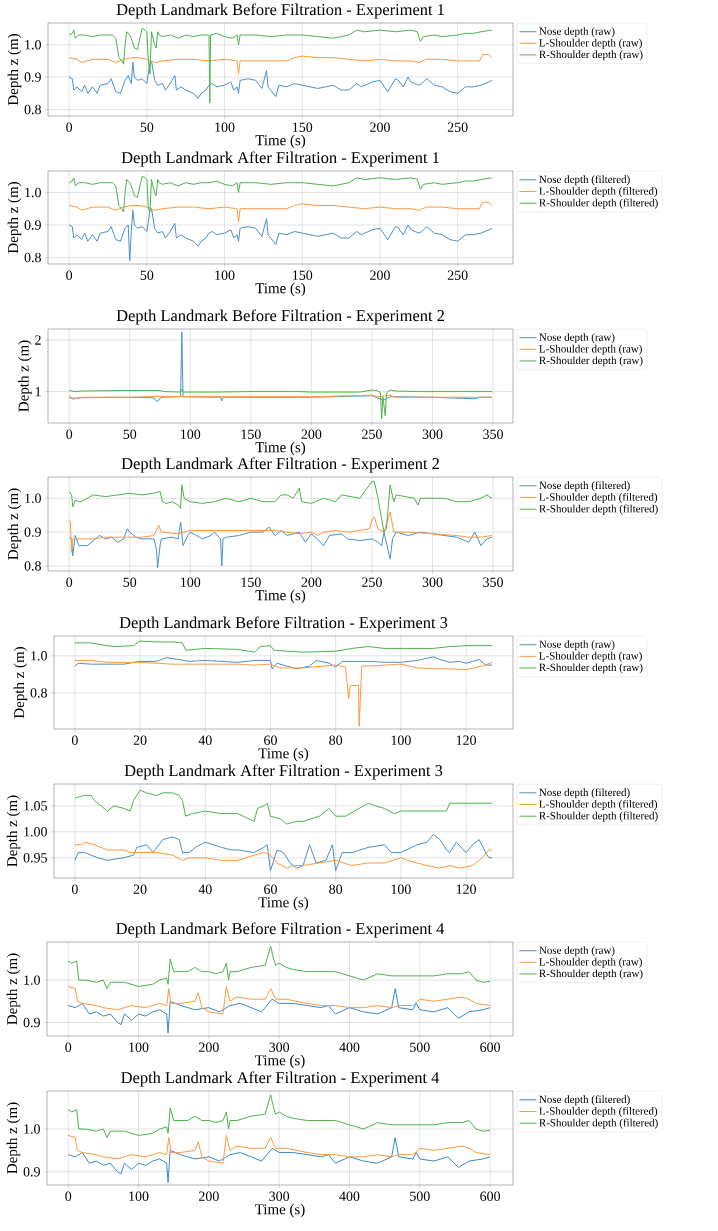  Describe the element at coordinates (280, 11) in the screenshot. I see `chart-title: Depth Landmark Before Filtration - Experiment 1` at that location.